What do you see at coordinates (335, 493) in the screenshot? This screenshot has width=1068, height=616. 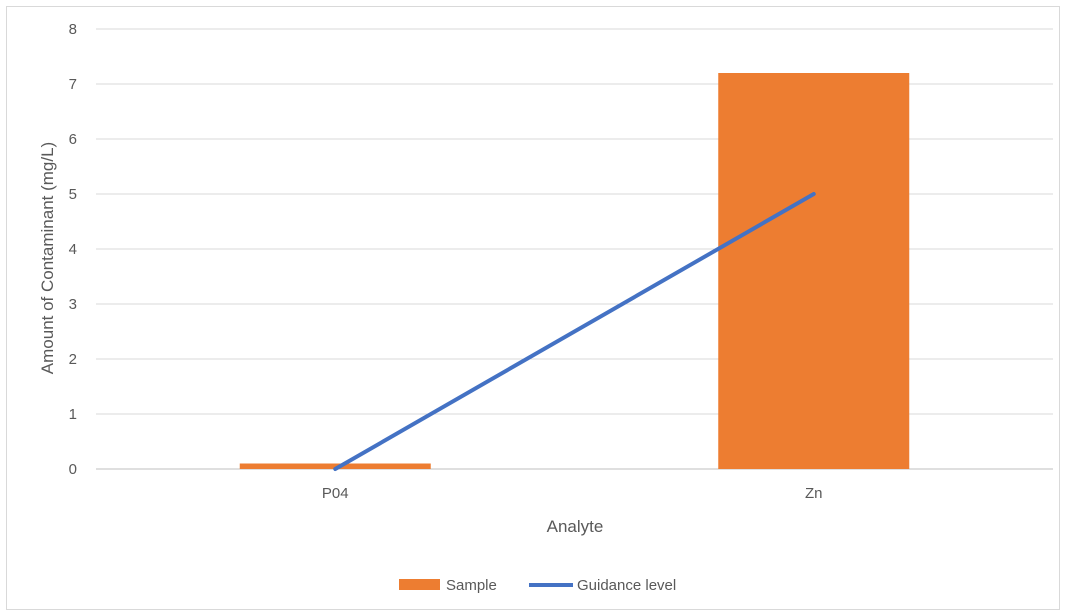 I see `x-tick-label: P04` at bounding box center [335, 493].